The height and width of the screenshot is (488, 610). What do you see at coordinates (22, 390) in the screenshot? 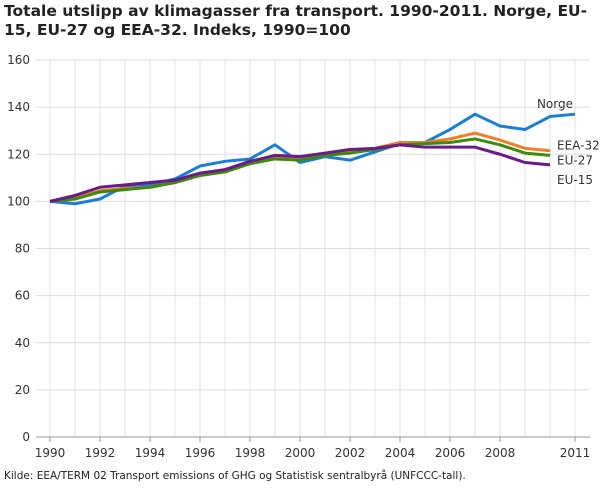
I see `y-tick-label: 20` at bounding box center [22, 390].